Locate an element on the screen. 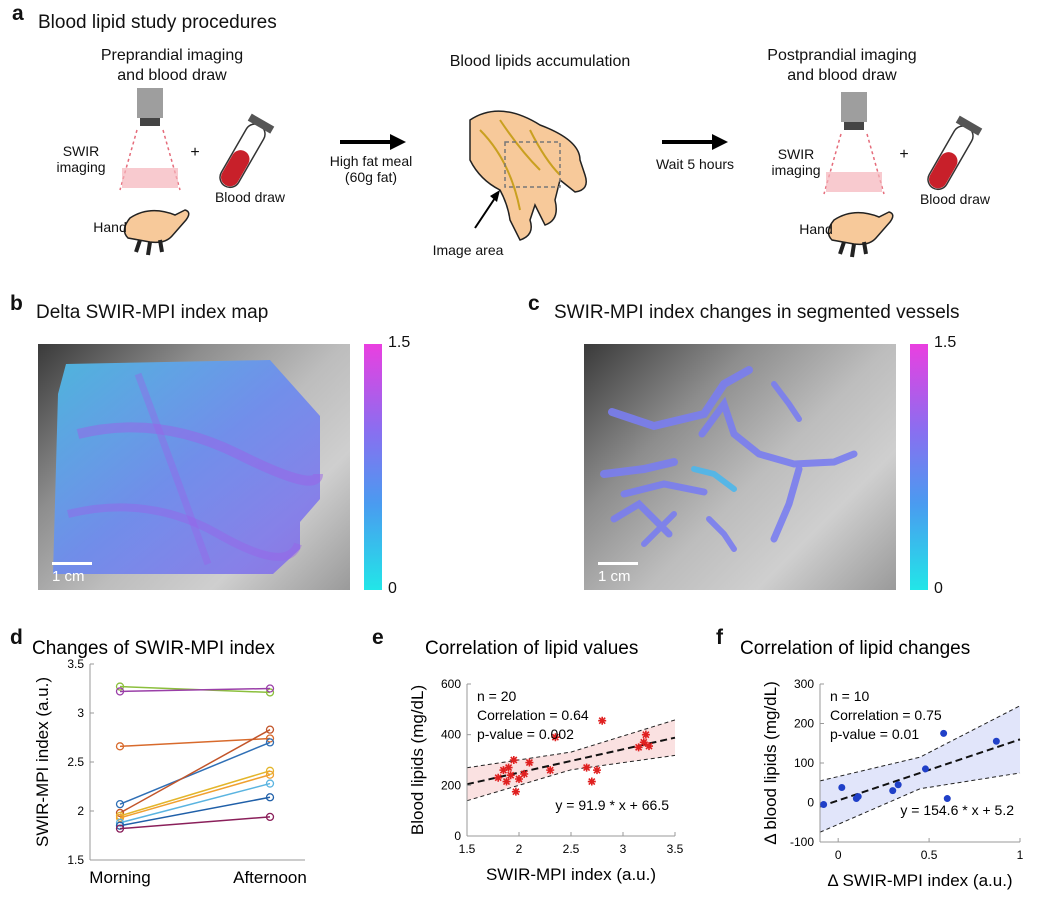  y-tick-label: 100 is located at coordinates (804, 763).